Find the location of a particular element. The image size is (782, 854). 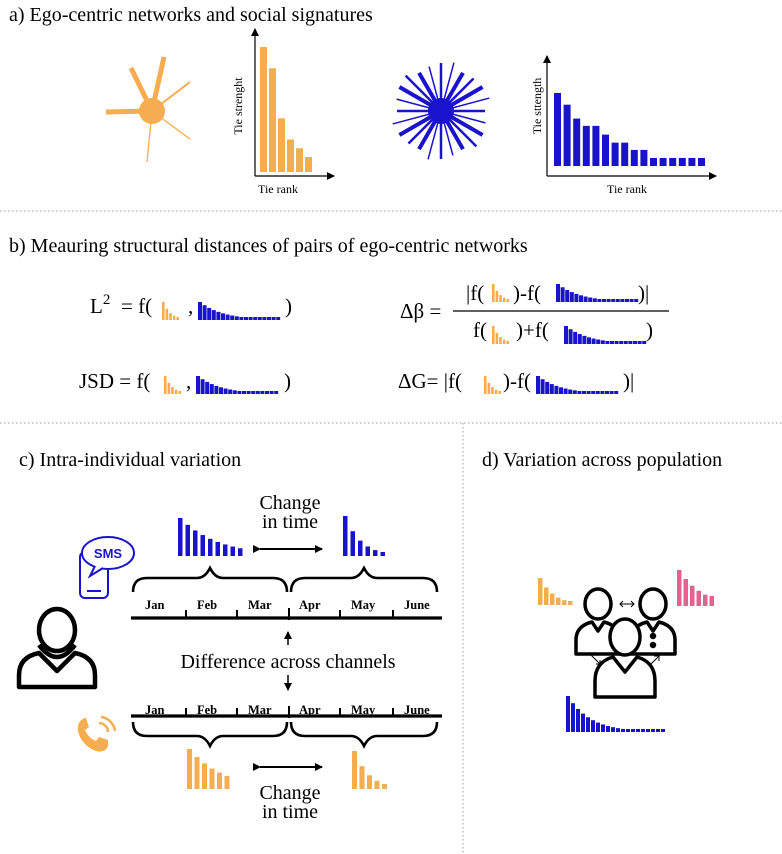

delta-beta-den-mid: )+f( is located at coordinates (532, 330).